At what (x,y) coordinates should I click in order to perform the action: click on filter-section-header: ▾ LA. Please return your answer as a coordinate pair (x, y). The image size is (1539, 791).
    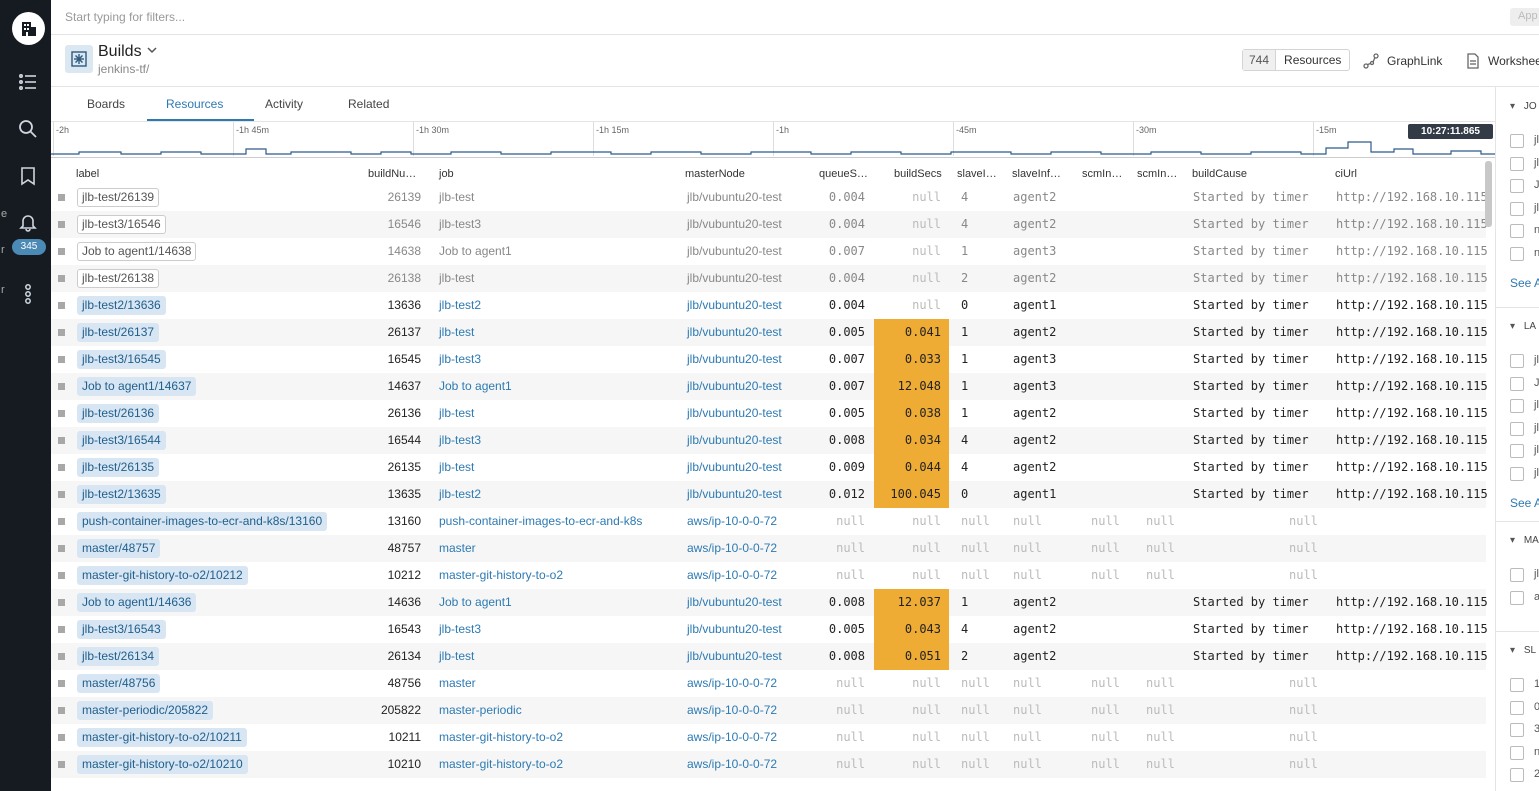
    Looking at the image, I should click on (1523, 326).